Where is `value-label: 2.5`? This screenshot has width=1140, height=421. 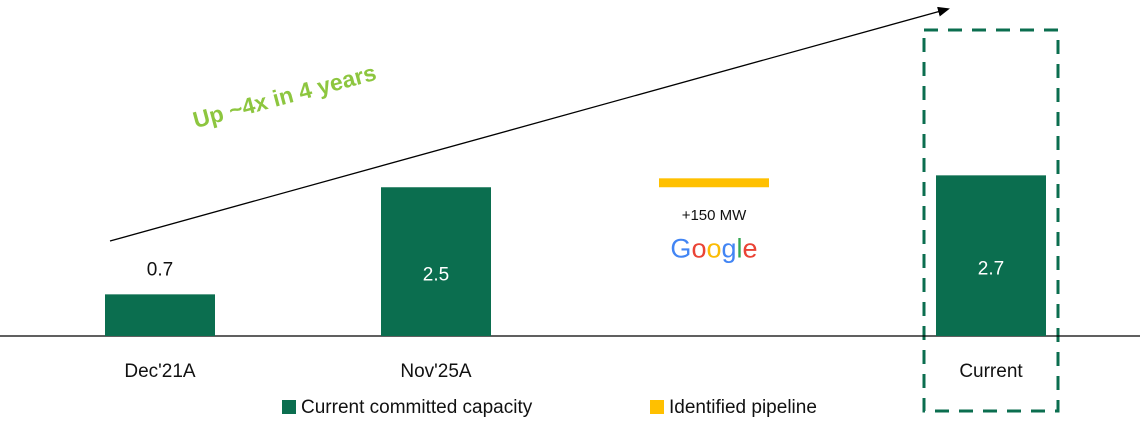 value-label: 2.5 is located at coordinates (436, 275).